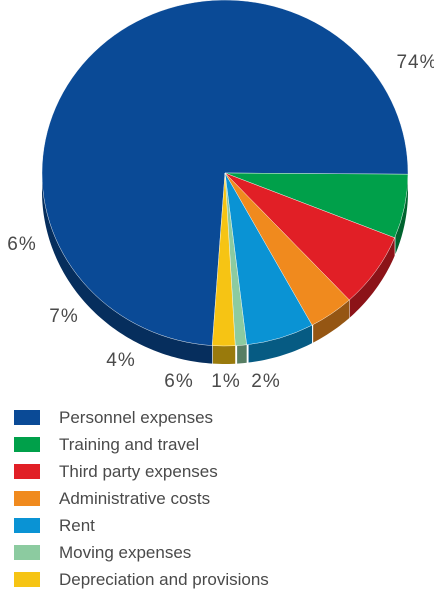 This screenshot has height=614, width=434. Describe the element at coordinates (224, 259) in the screenshot. I see `pie-slice-depreciation-and-provisions` at that location.